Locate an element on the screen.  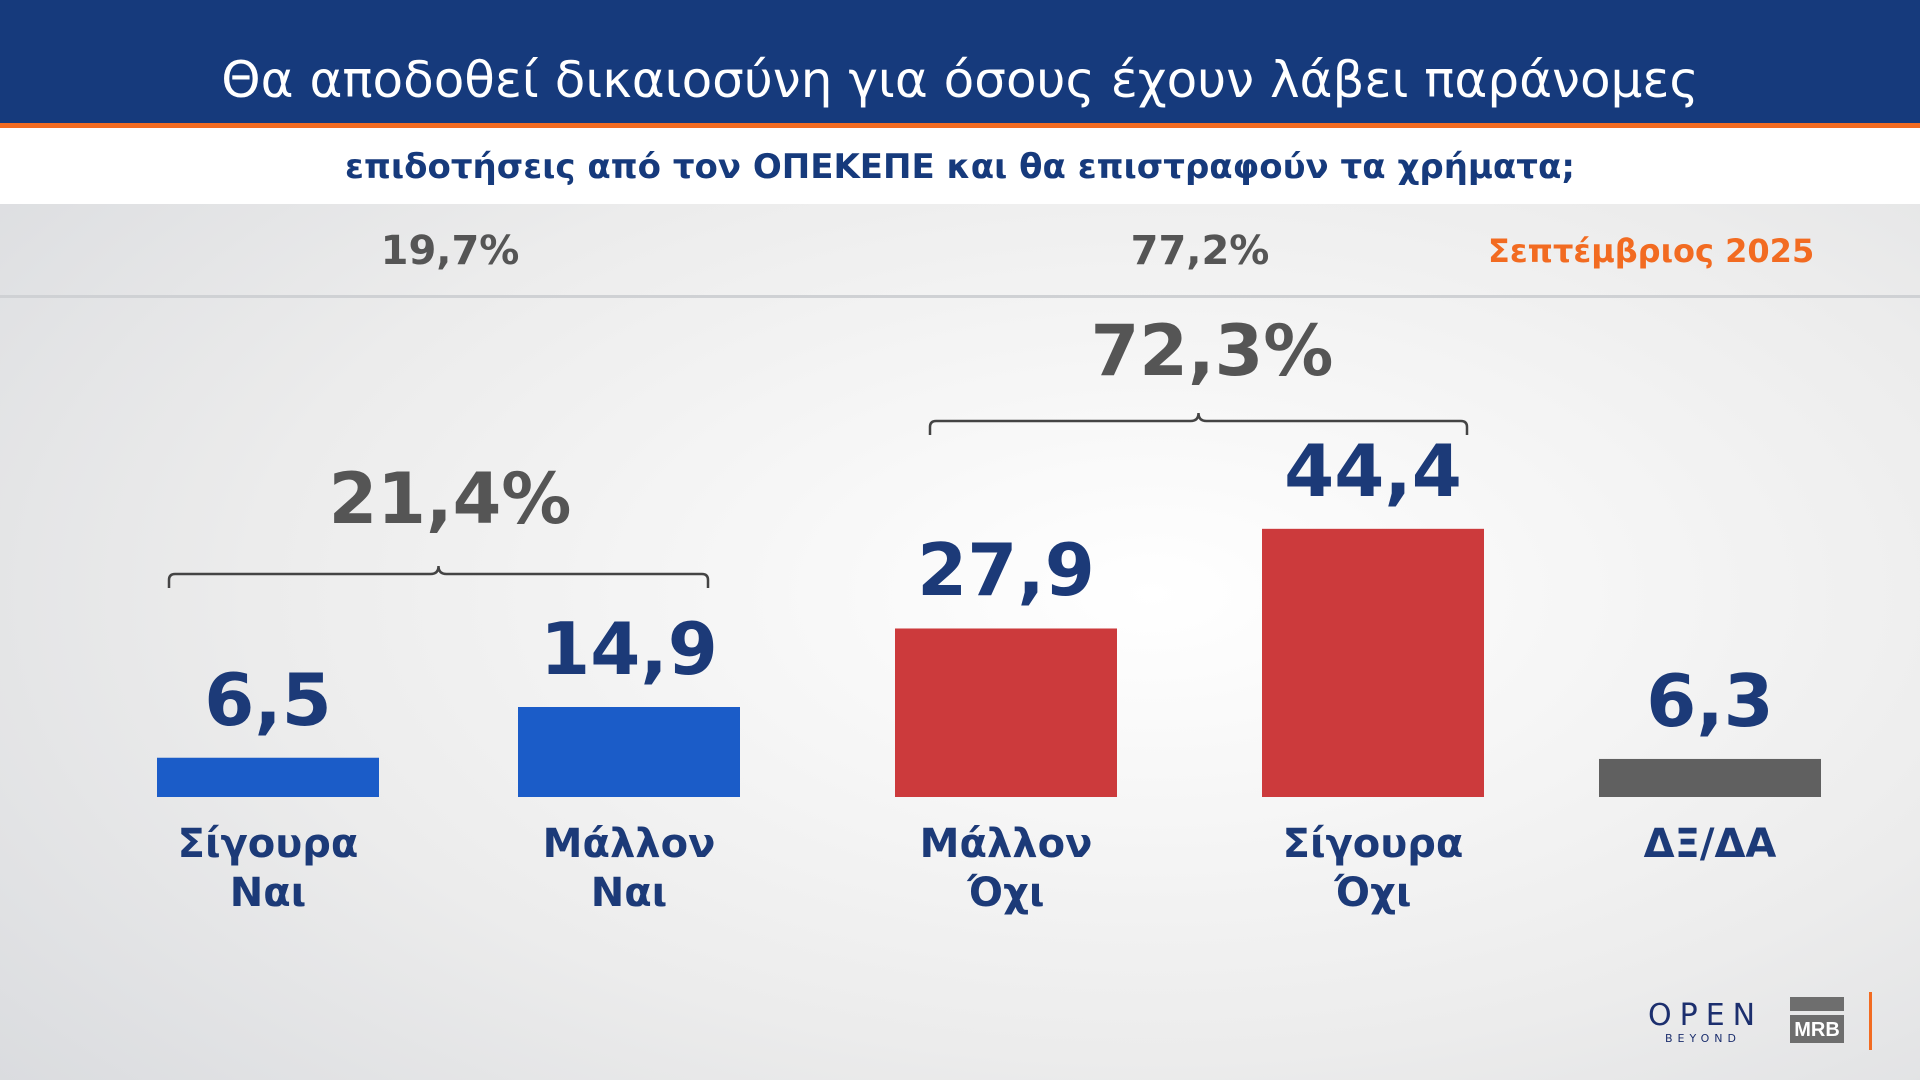
header-accent-line is located at coordinates (960, 125).